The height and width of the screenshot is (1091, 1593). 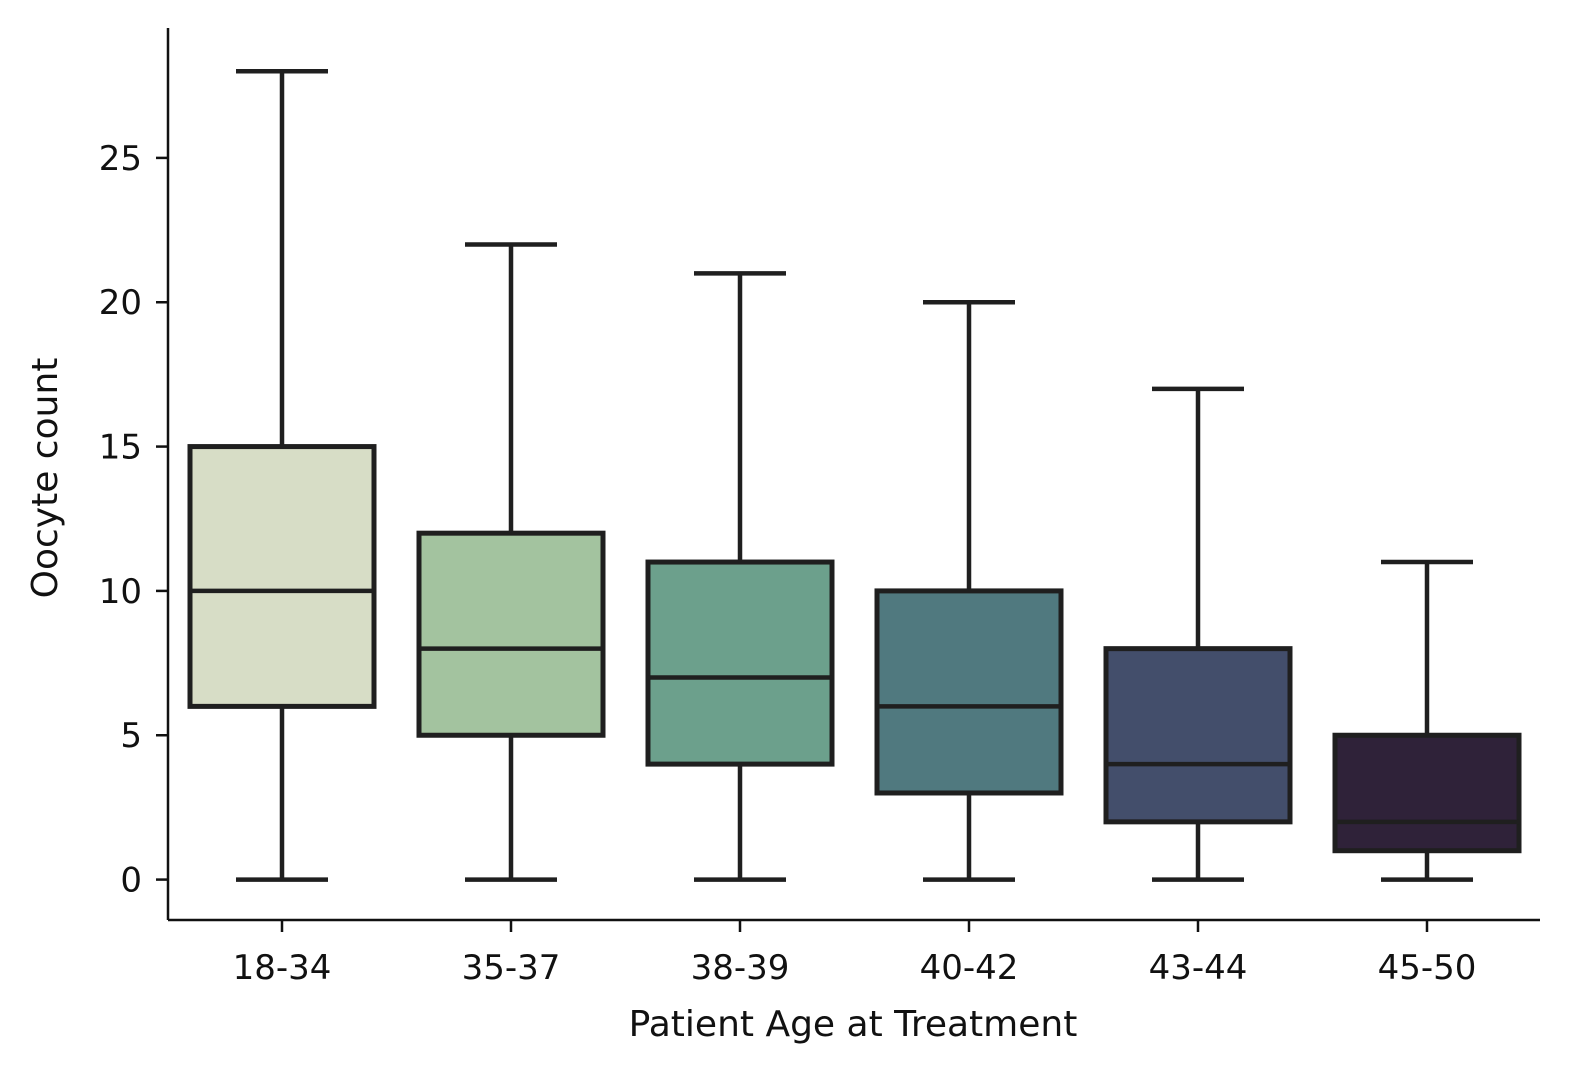 What do you see at coordinates (511, 968) in the screenshot?
I see `x-tick-label-35-37: 35-37` at bounding box center [511, 968].